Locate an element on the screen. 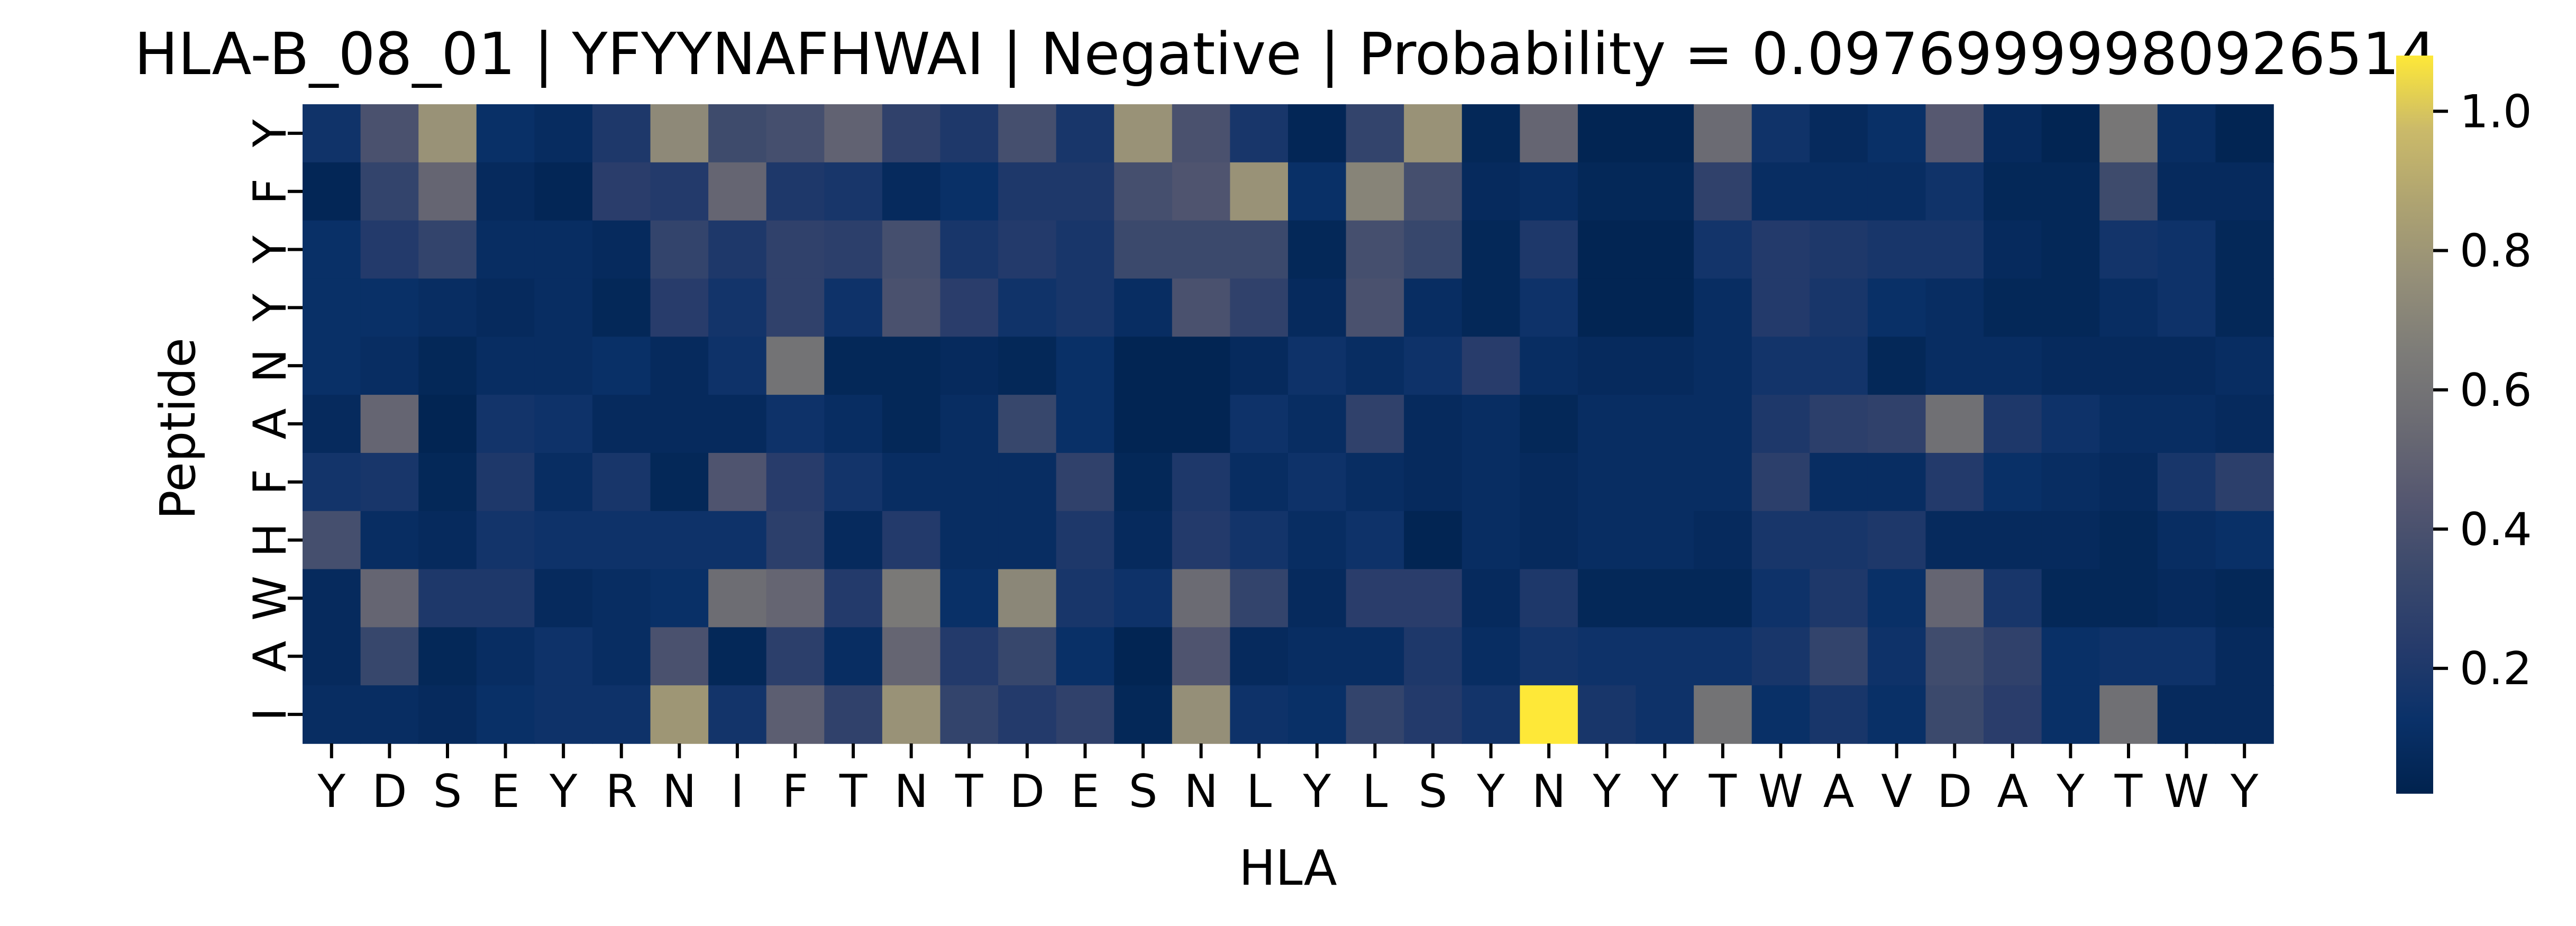 This screenshot has height=926, width=2576. x-tick-label: R is located at coordinates (621, 791).